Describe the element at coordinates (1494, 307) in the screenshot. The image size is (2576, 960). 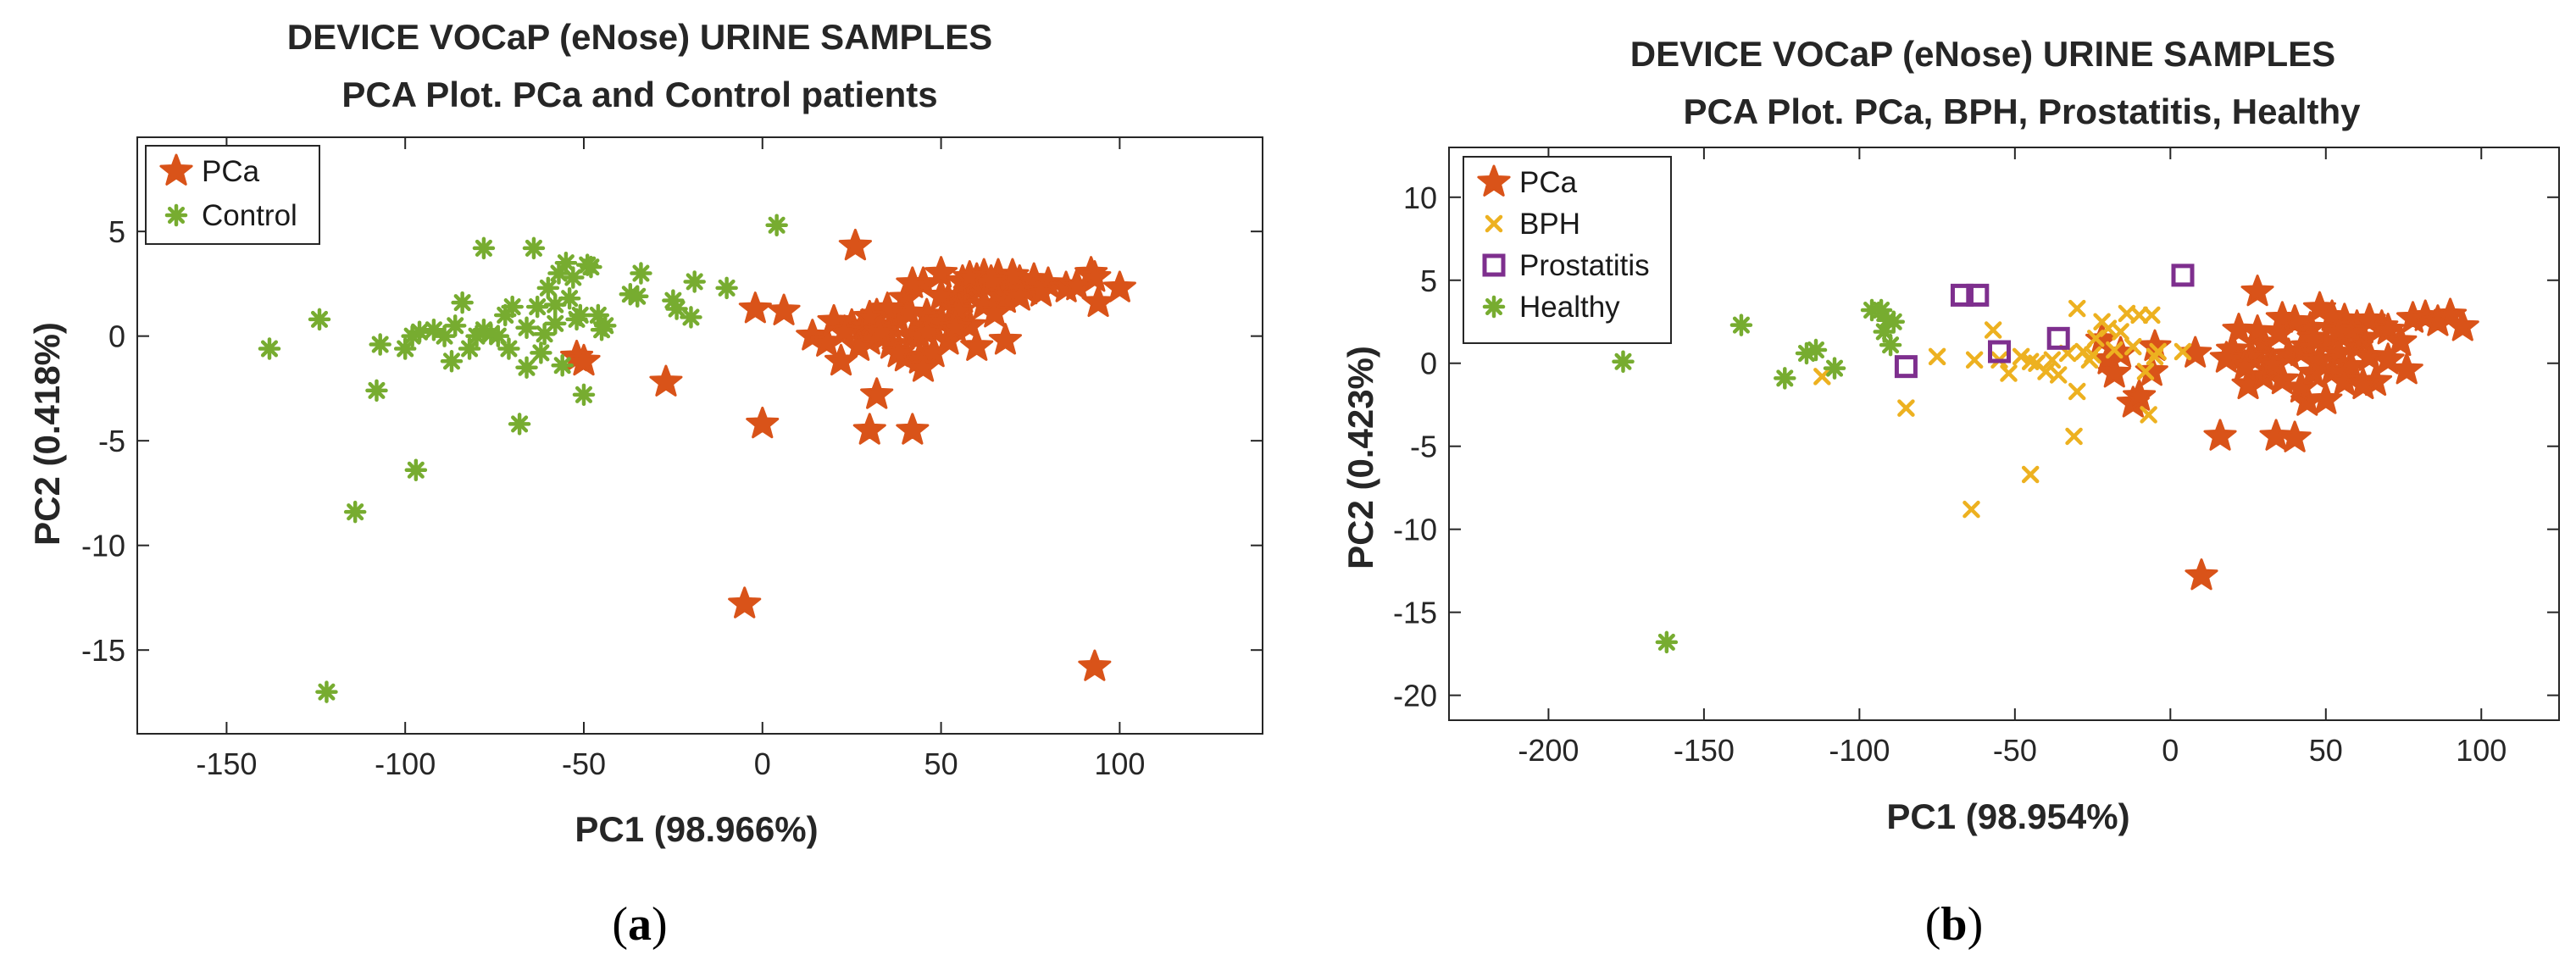
I see `legend-healthy-icon` at that location.